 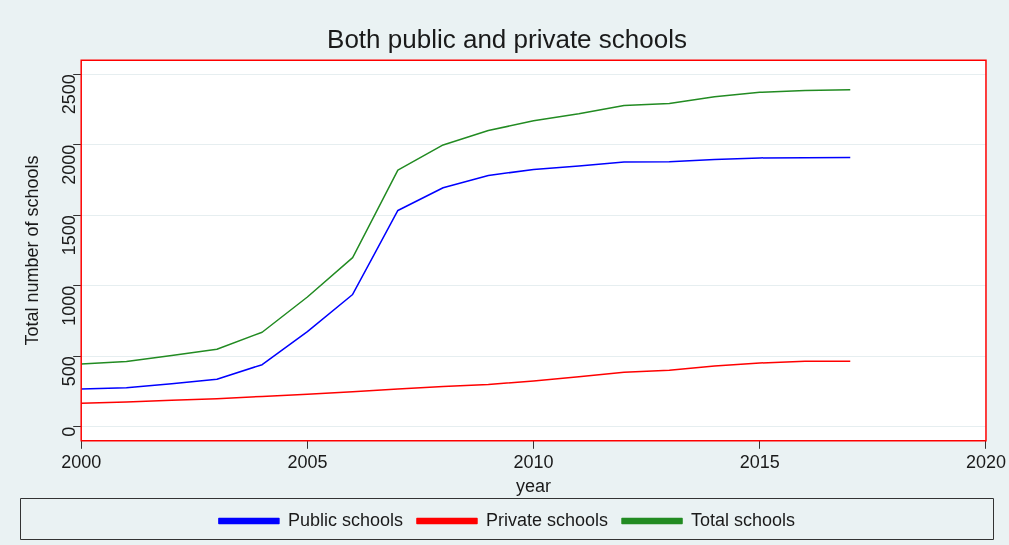 I want to click on legend-label: Total schools, so click(x=743, y=519).